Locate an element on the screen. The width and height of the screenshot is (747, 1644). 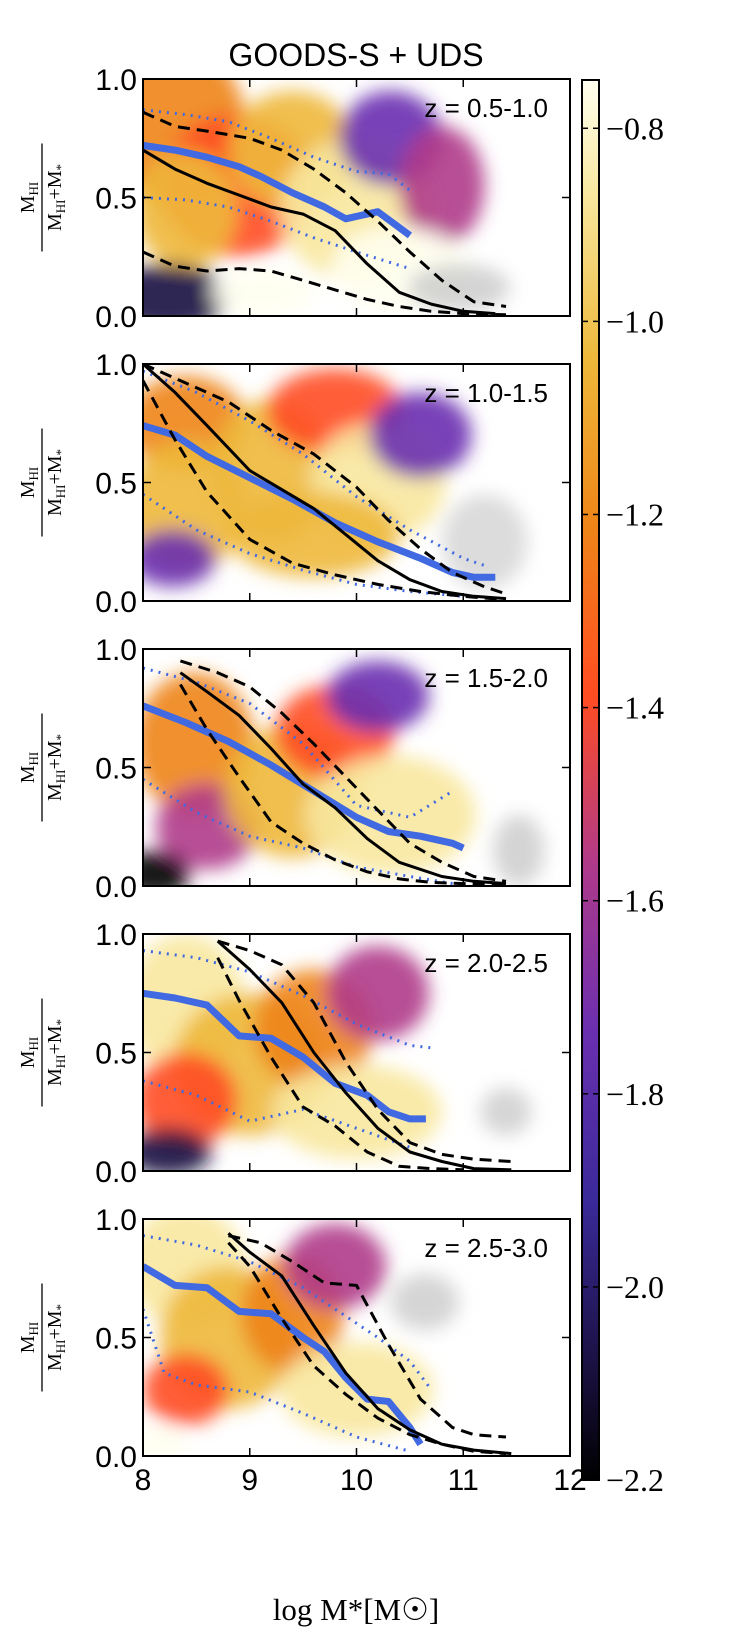
colorbar-tick-label: −2.0 is located at coordinates (635, 1287).